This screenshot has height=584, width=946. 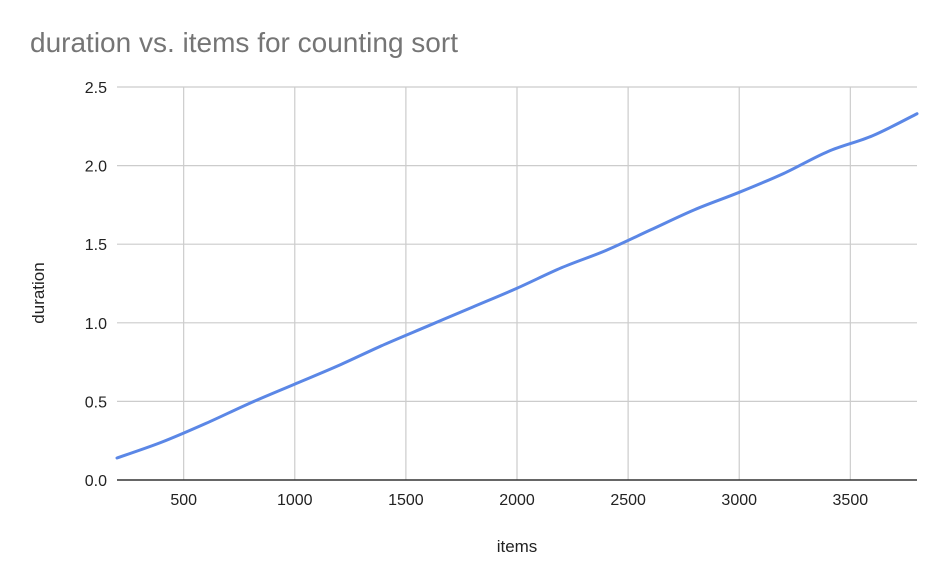 What do you see at coordinates (406, 500) in the screenshot?
I see `x-tick-label: 1500` at bounding box center [406, 500].